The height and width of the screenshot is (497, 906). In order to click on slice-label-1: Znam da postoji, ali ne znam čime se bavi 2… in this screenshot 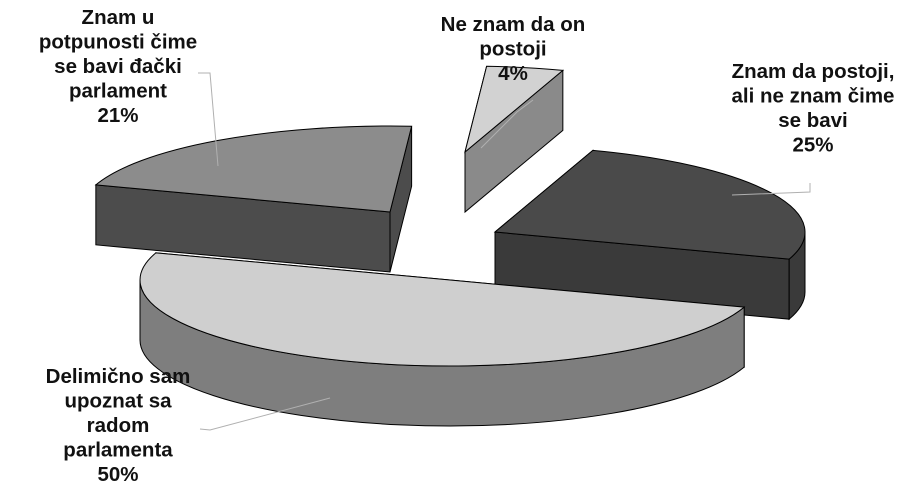, I will do `click(813, 108)`.